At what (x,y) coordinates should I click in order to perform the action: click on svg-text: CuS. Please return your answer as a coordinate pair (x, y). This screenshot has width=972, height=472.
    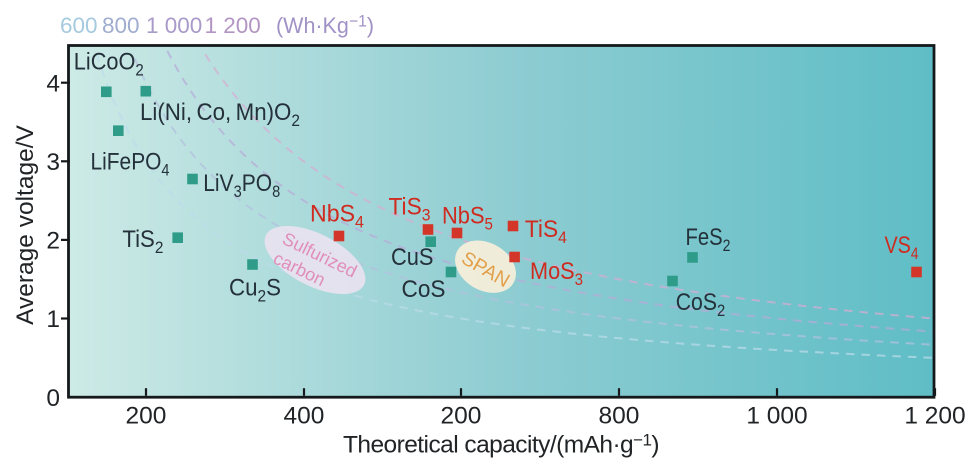
    Looking at the image, I should click on (412, 257).